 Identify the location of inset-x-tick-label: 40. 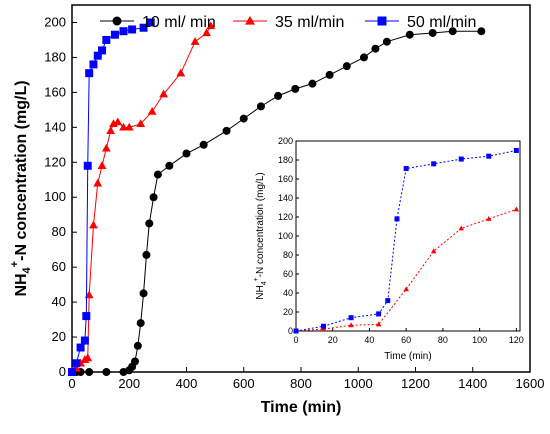
(369, 340).